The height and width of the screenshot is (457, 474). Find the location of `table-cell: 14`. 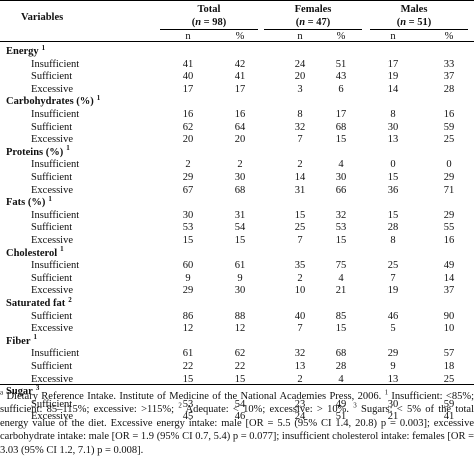

table-cell: 14 is located at coordinates (449, 278).